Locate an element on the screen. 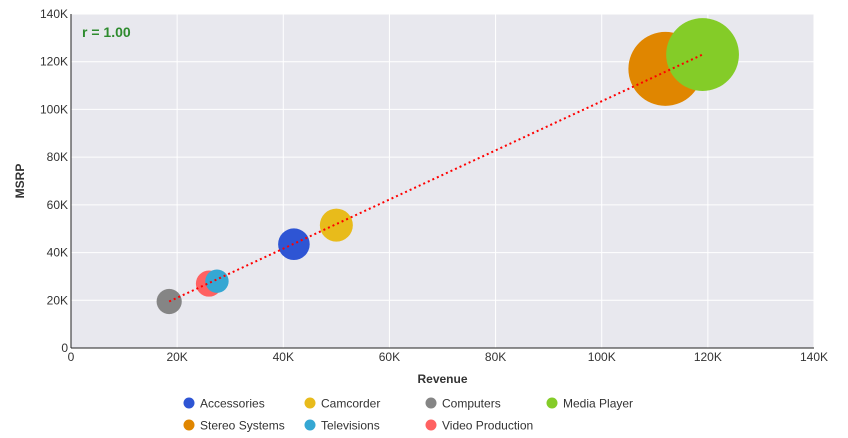 Image resolution: width=848 pixels, height=438 pixels. legend-label: Media Player is located at coordinates (598, 404).